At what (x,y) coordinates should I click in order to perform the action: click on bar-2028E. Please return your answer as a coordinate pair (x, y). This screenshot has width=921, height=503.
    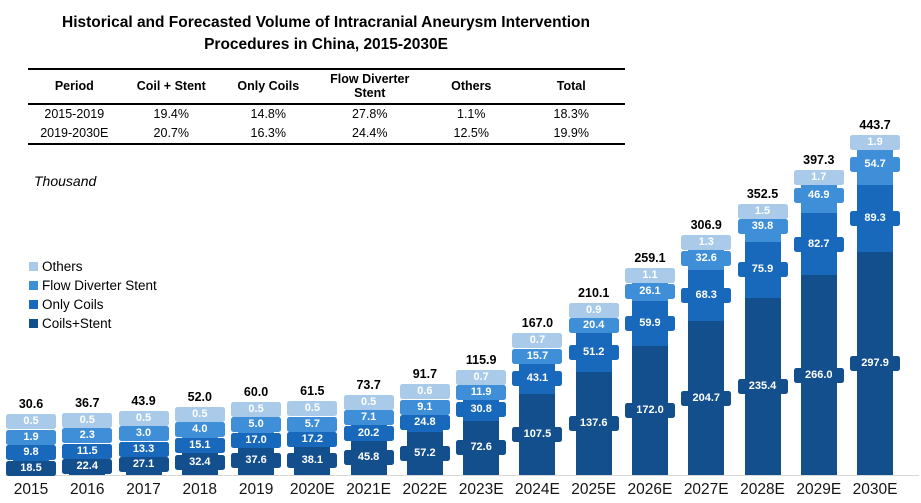
    Looking at the image, I should click on (762, 343).